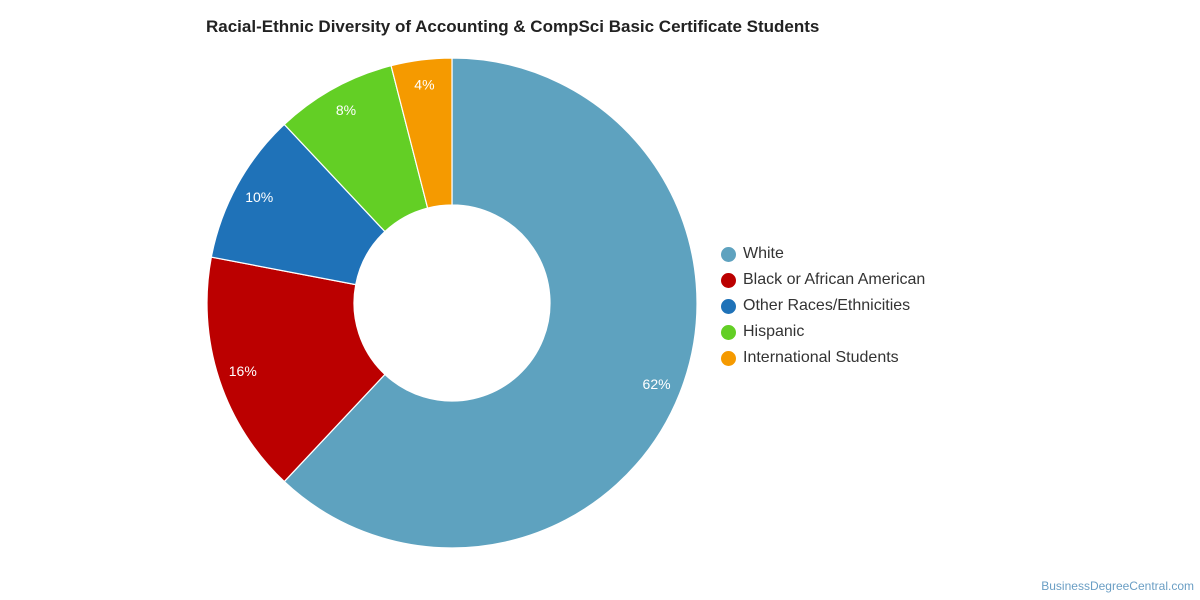 The image size is (1200, 600). I want to click on legend-item-black-or-african-american: Black or African American, so click(823, 280).